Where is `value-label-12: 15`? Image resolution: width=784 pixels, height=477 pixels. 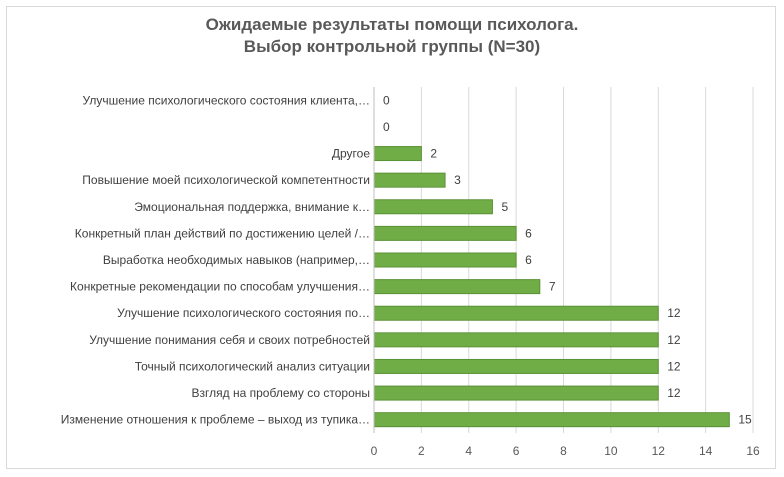
value-label-12: 15 is located at coordinates (745, 420).